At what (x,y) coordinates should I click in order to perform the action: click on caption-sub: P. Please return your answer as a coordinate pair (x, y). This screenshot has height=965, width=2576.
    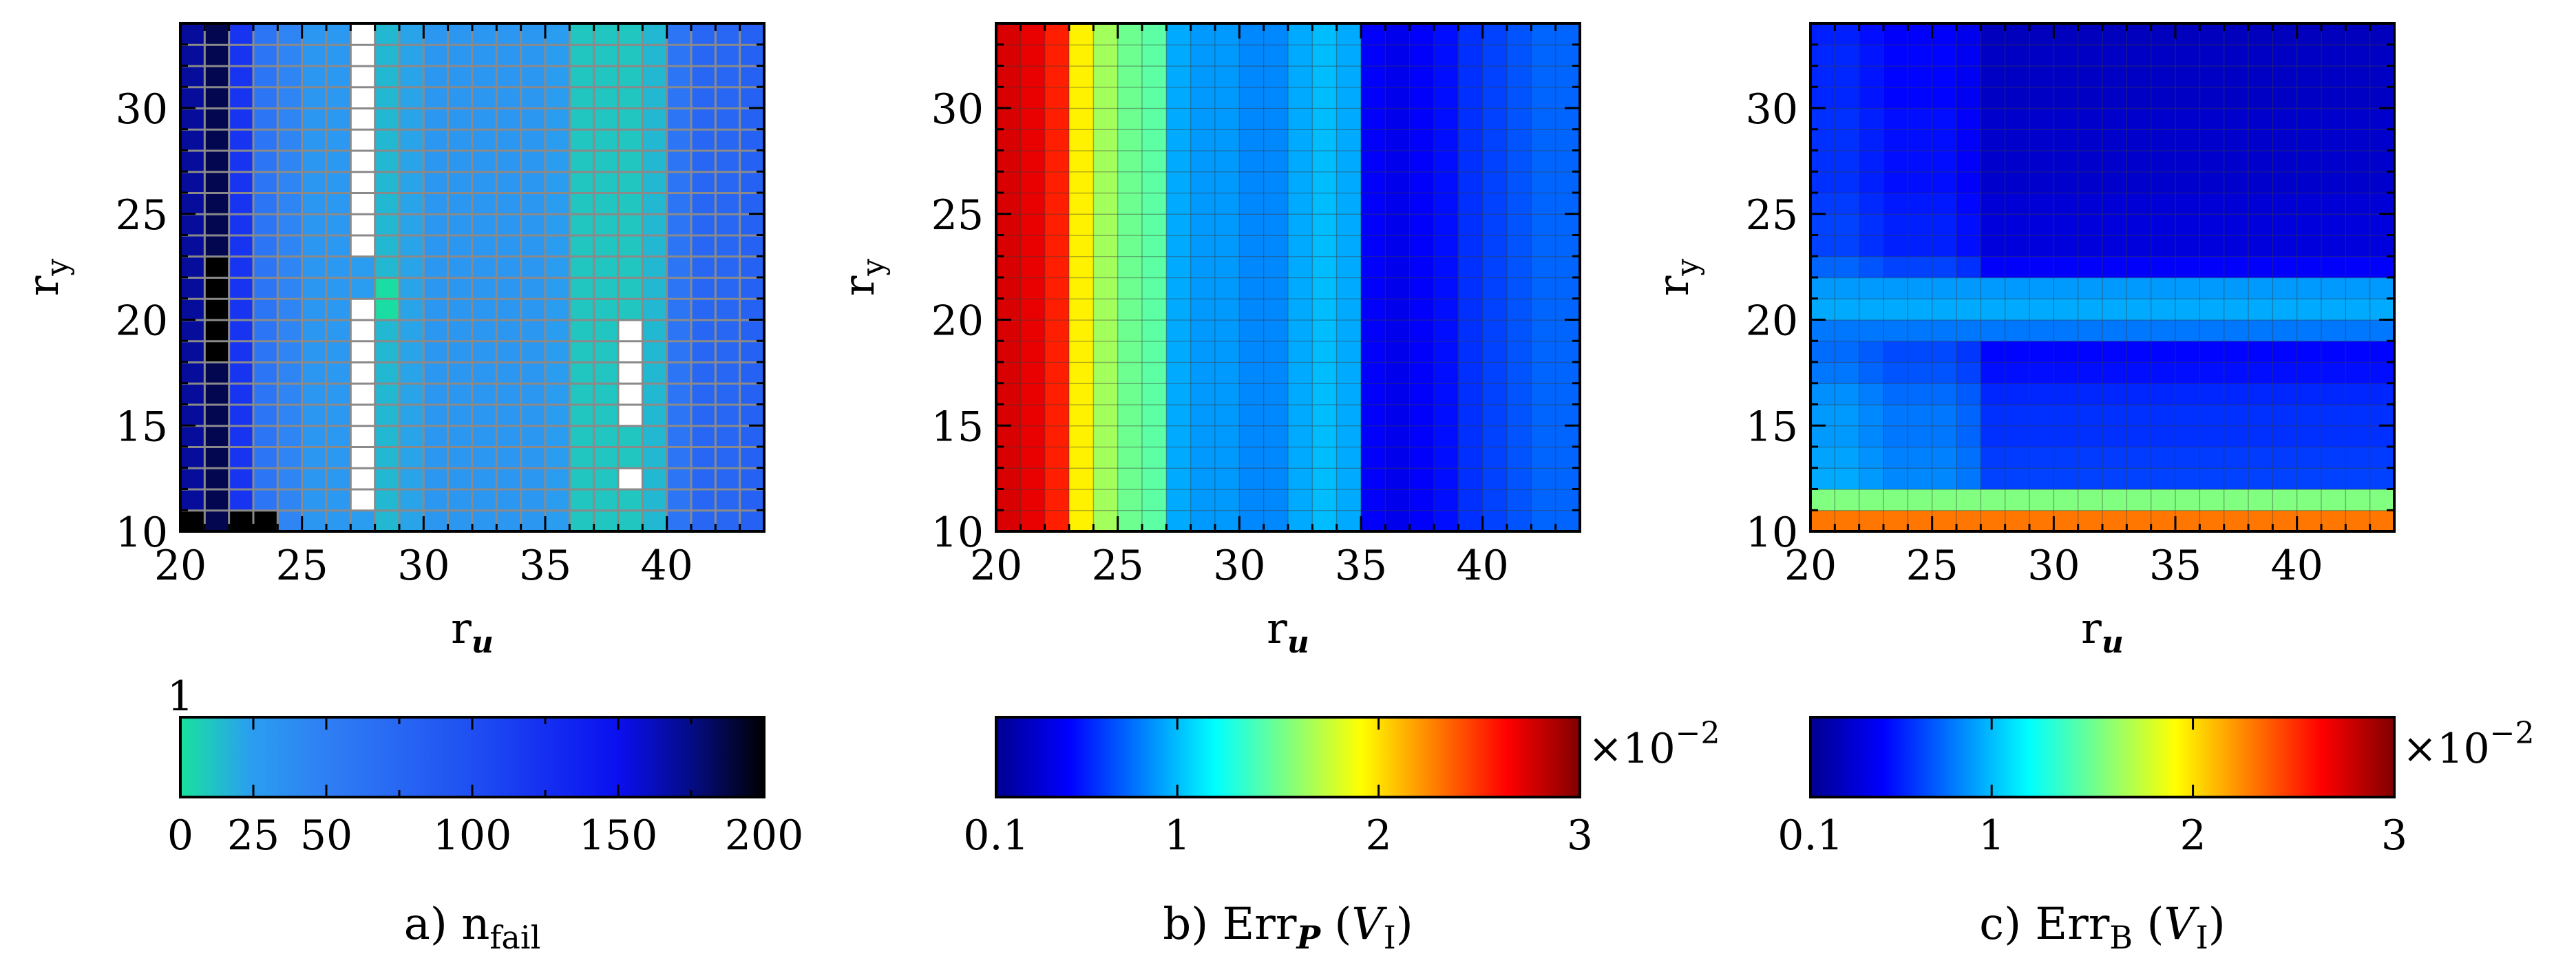
    Looking at the image, I should click on (1308, 937).